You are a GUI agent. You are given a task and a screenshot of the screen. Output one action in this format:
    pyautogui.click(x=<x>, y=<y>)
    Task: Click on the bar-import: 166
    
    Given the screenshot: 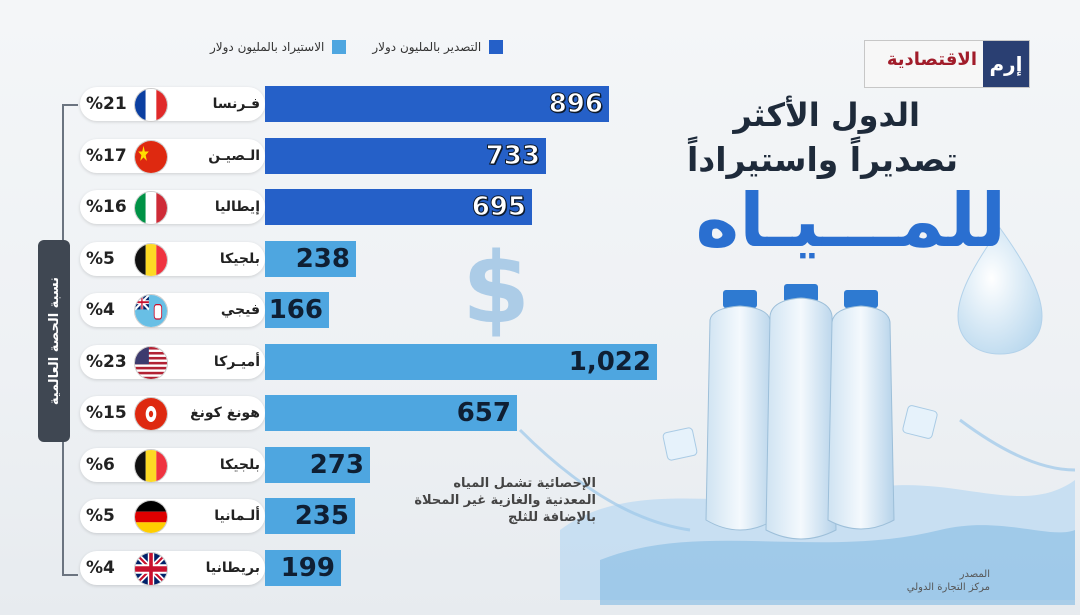 What is the action you would take?
    pyautogui.click(x=297, y=310)
    